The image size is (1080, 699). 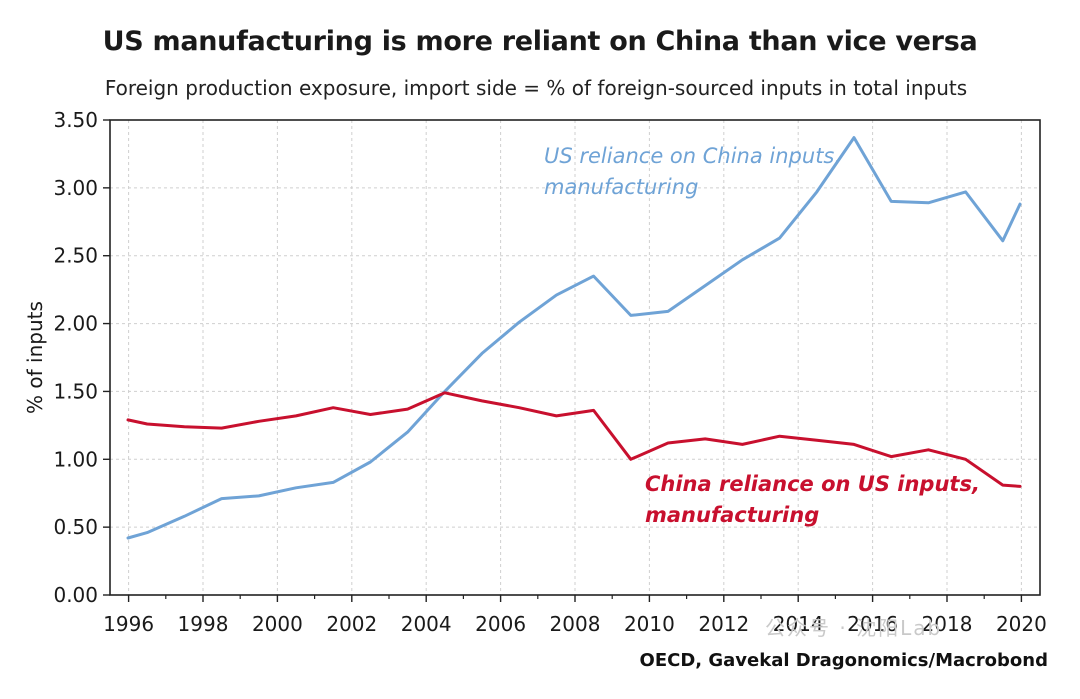 What do you see at coordinates (203, 624) in the screenshot?
I see `x-tick-label: 1998` at bounding box center [203, 624].